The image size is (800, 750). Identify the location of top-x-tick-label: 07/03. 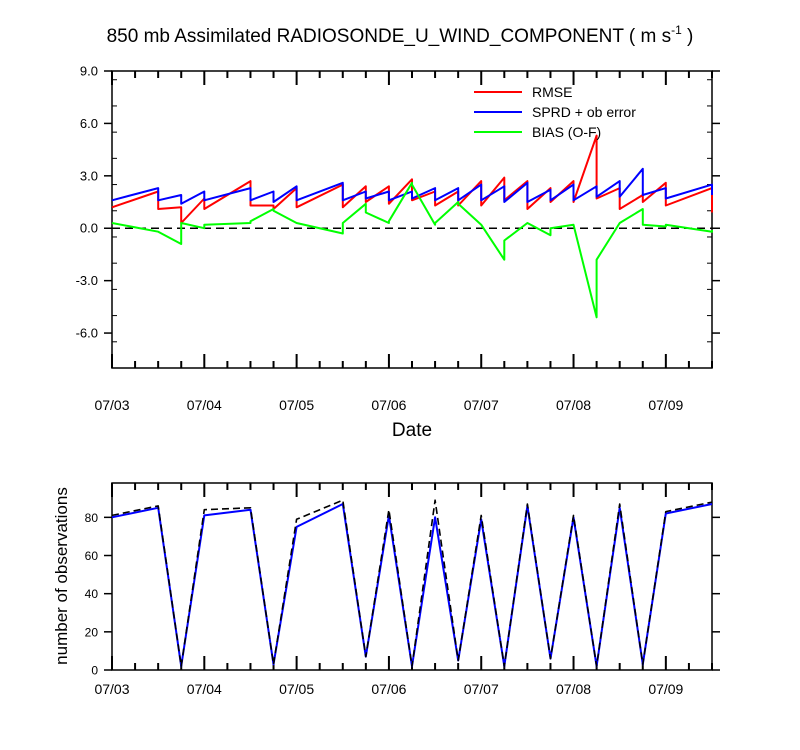
(111, 405).